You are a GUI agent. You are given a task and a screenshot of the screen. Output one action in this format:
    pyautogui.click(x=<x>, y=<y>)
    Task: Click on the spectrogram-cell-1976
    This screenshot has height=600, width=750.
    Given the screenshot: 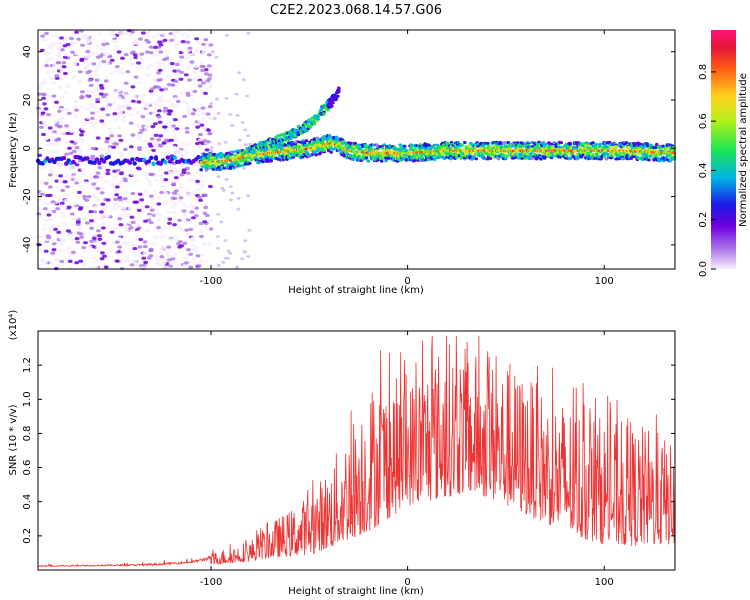 What is the action you would take?
    pyautogui.click(x=280, y=156)
    